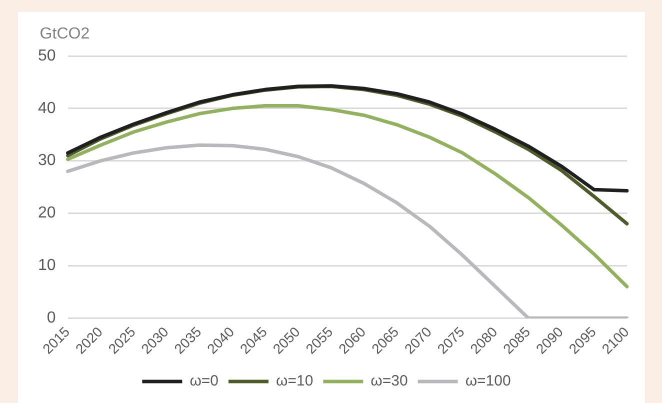 This screenshot has height=403, width=662. I want to click on legend-label: ω=10, so click(295, 381).